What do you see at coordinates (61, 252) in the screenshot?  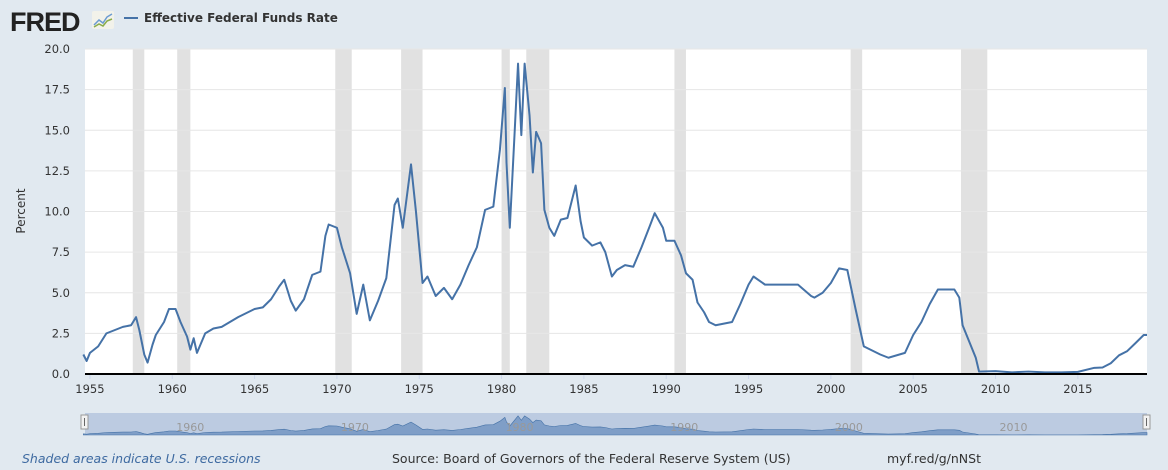 I see `y-tick-label: 7.5` at bounding box center [61, 252].